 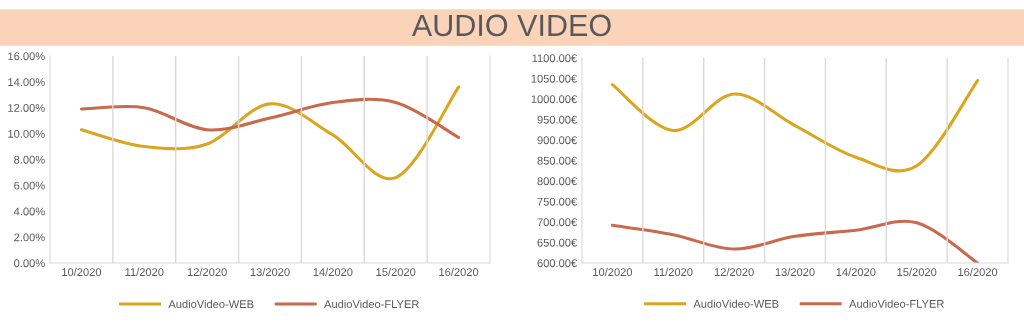 I want to click on y-tick-label: 1050.00€, so click(x=554, y=78).